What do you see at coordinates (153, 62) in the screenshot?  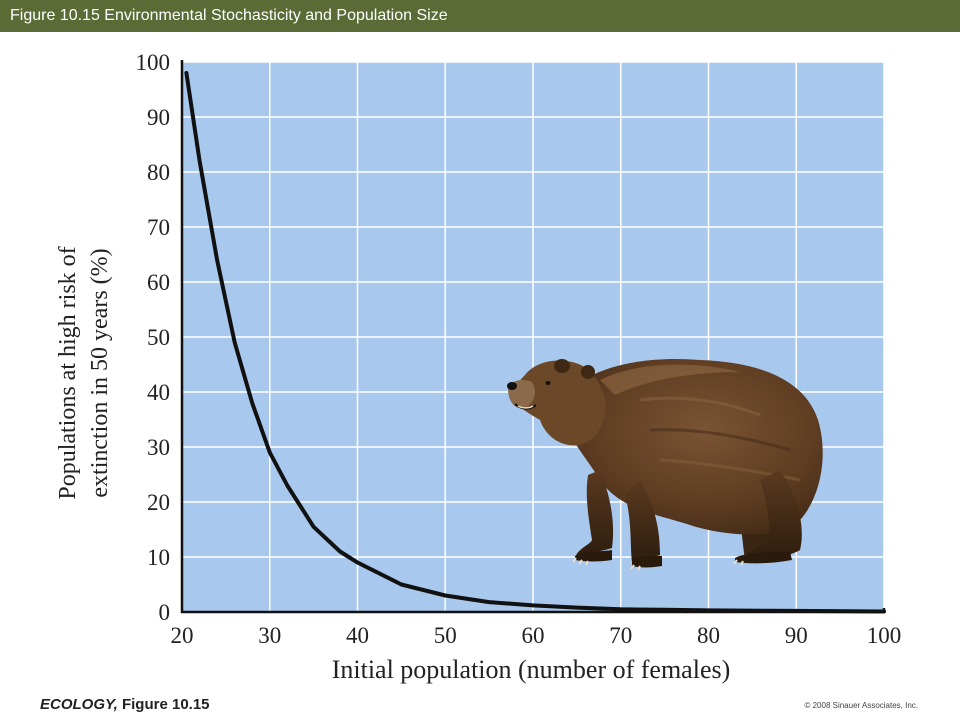 I see `y-tick-label: 100` at bounding box center [153, 62].